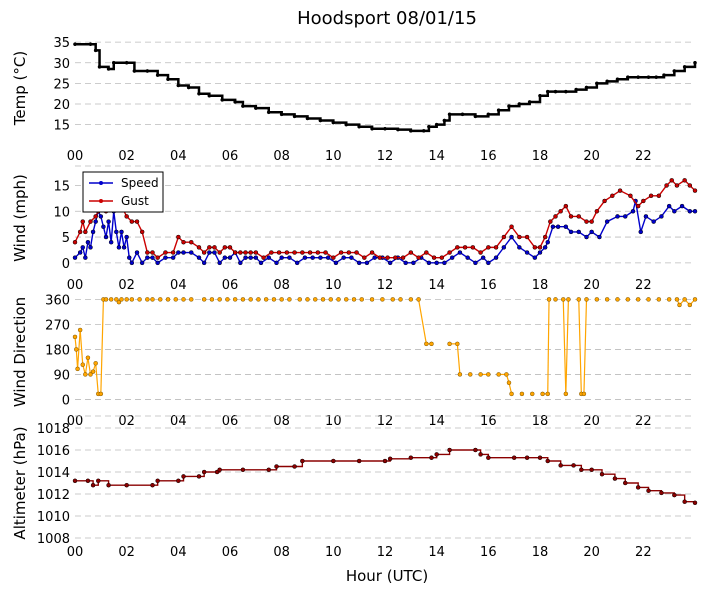  I want to click on y-tick-label: 270, so click(57, 325).